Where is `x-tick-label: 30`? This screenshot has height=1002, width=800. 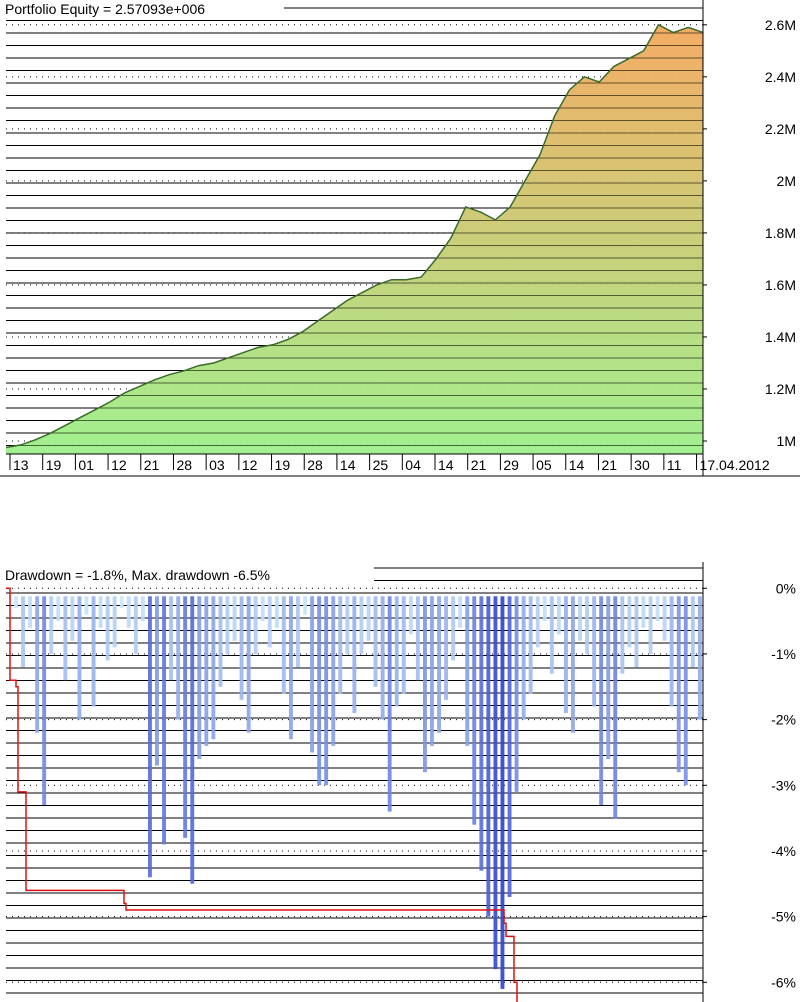 x-tick-label: 30 is located at coordinates (642, 465).